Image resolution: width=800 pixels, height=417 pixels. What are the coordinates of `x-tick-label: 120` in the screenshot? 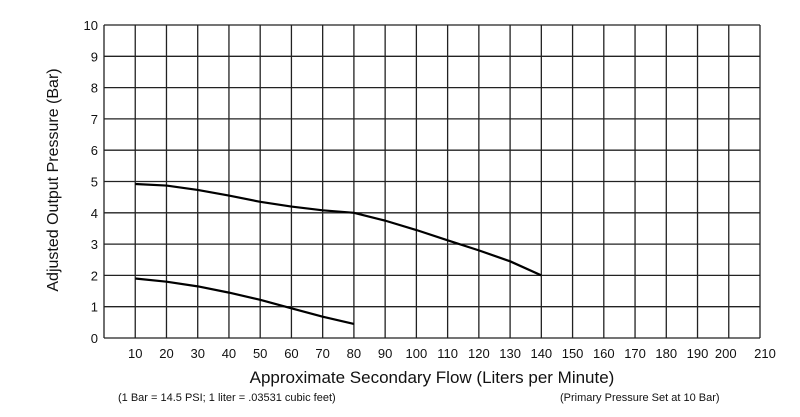 It's located at (479, 353).